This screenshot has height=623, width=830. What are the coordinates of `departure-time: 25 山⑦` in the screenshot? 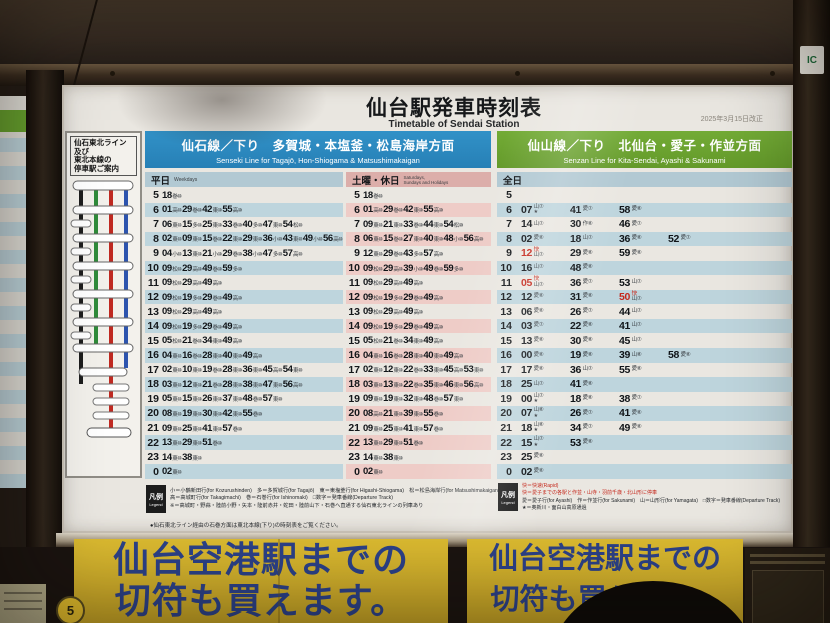 It's located at (532, 384).